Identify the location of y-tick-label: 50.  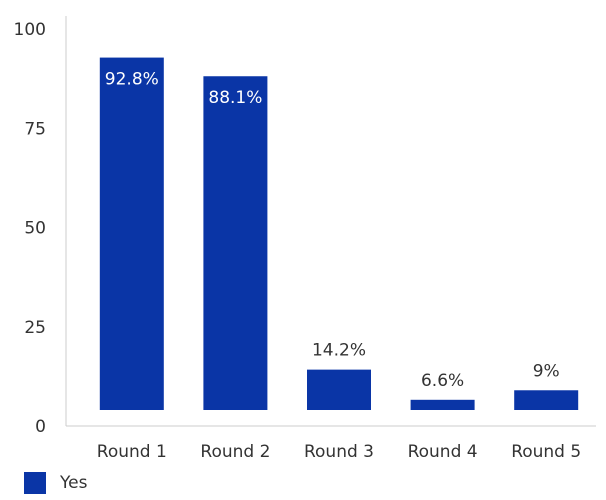
(35, 229).